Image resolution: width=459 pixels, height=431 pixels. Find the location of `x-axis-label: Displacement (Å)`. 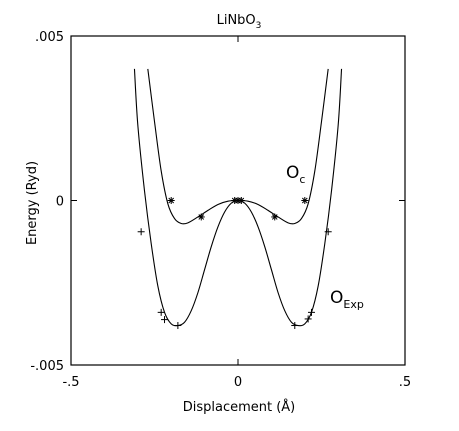

x-axis-label: Displacement (Å) is located at coordinates (239, 407).